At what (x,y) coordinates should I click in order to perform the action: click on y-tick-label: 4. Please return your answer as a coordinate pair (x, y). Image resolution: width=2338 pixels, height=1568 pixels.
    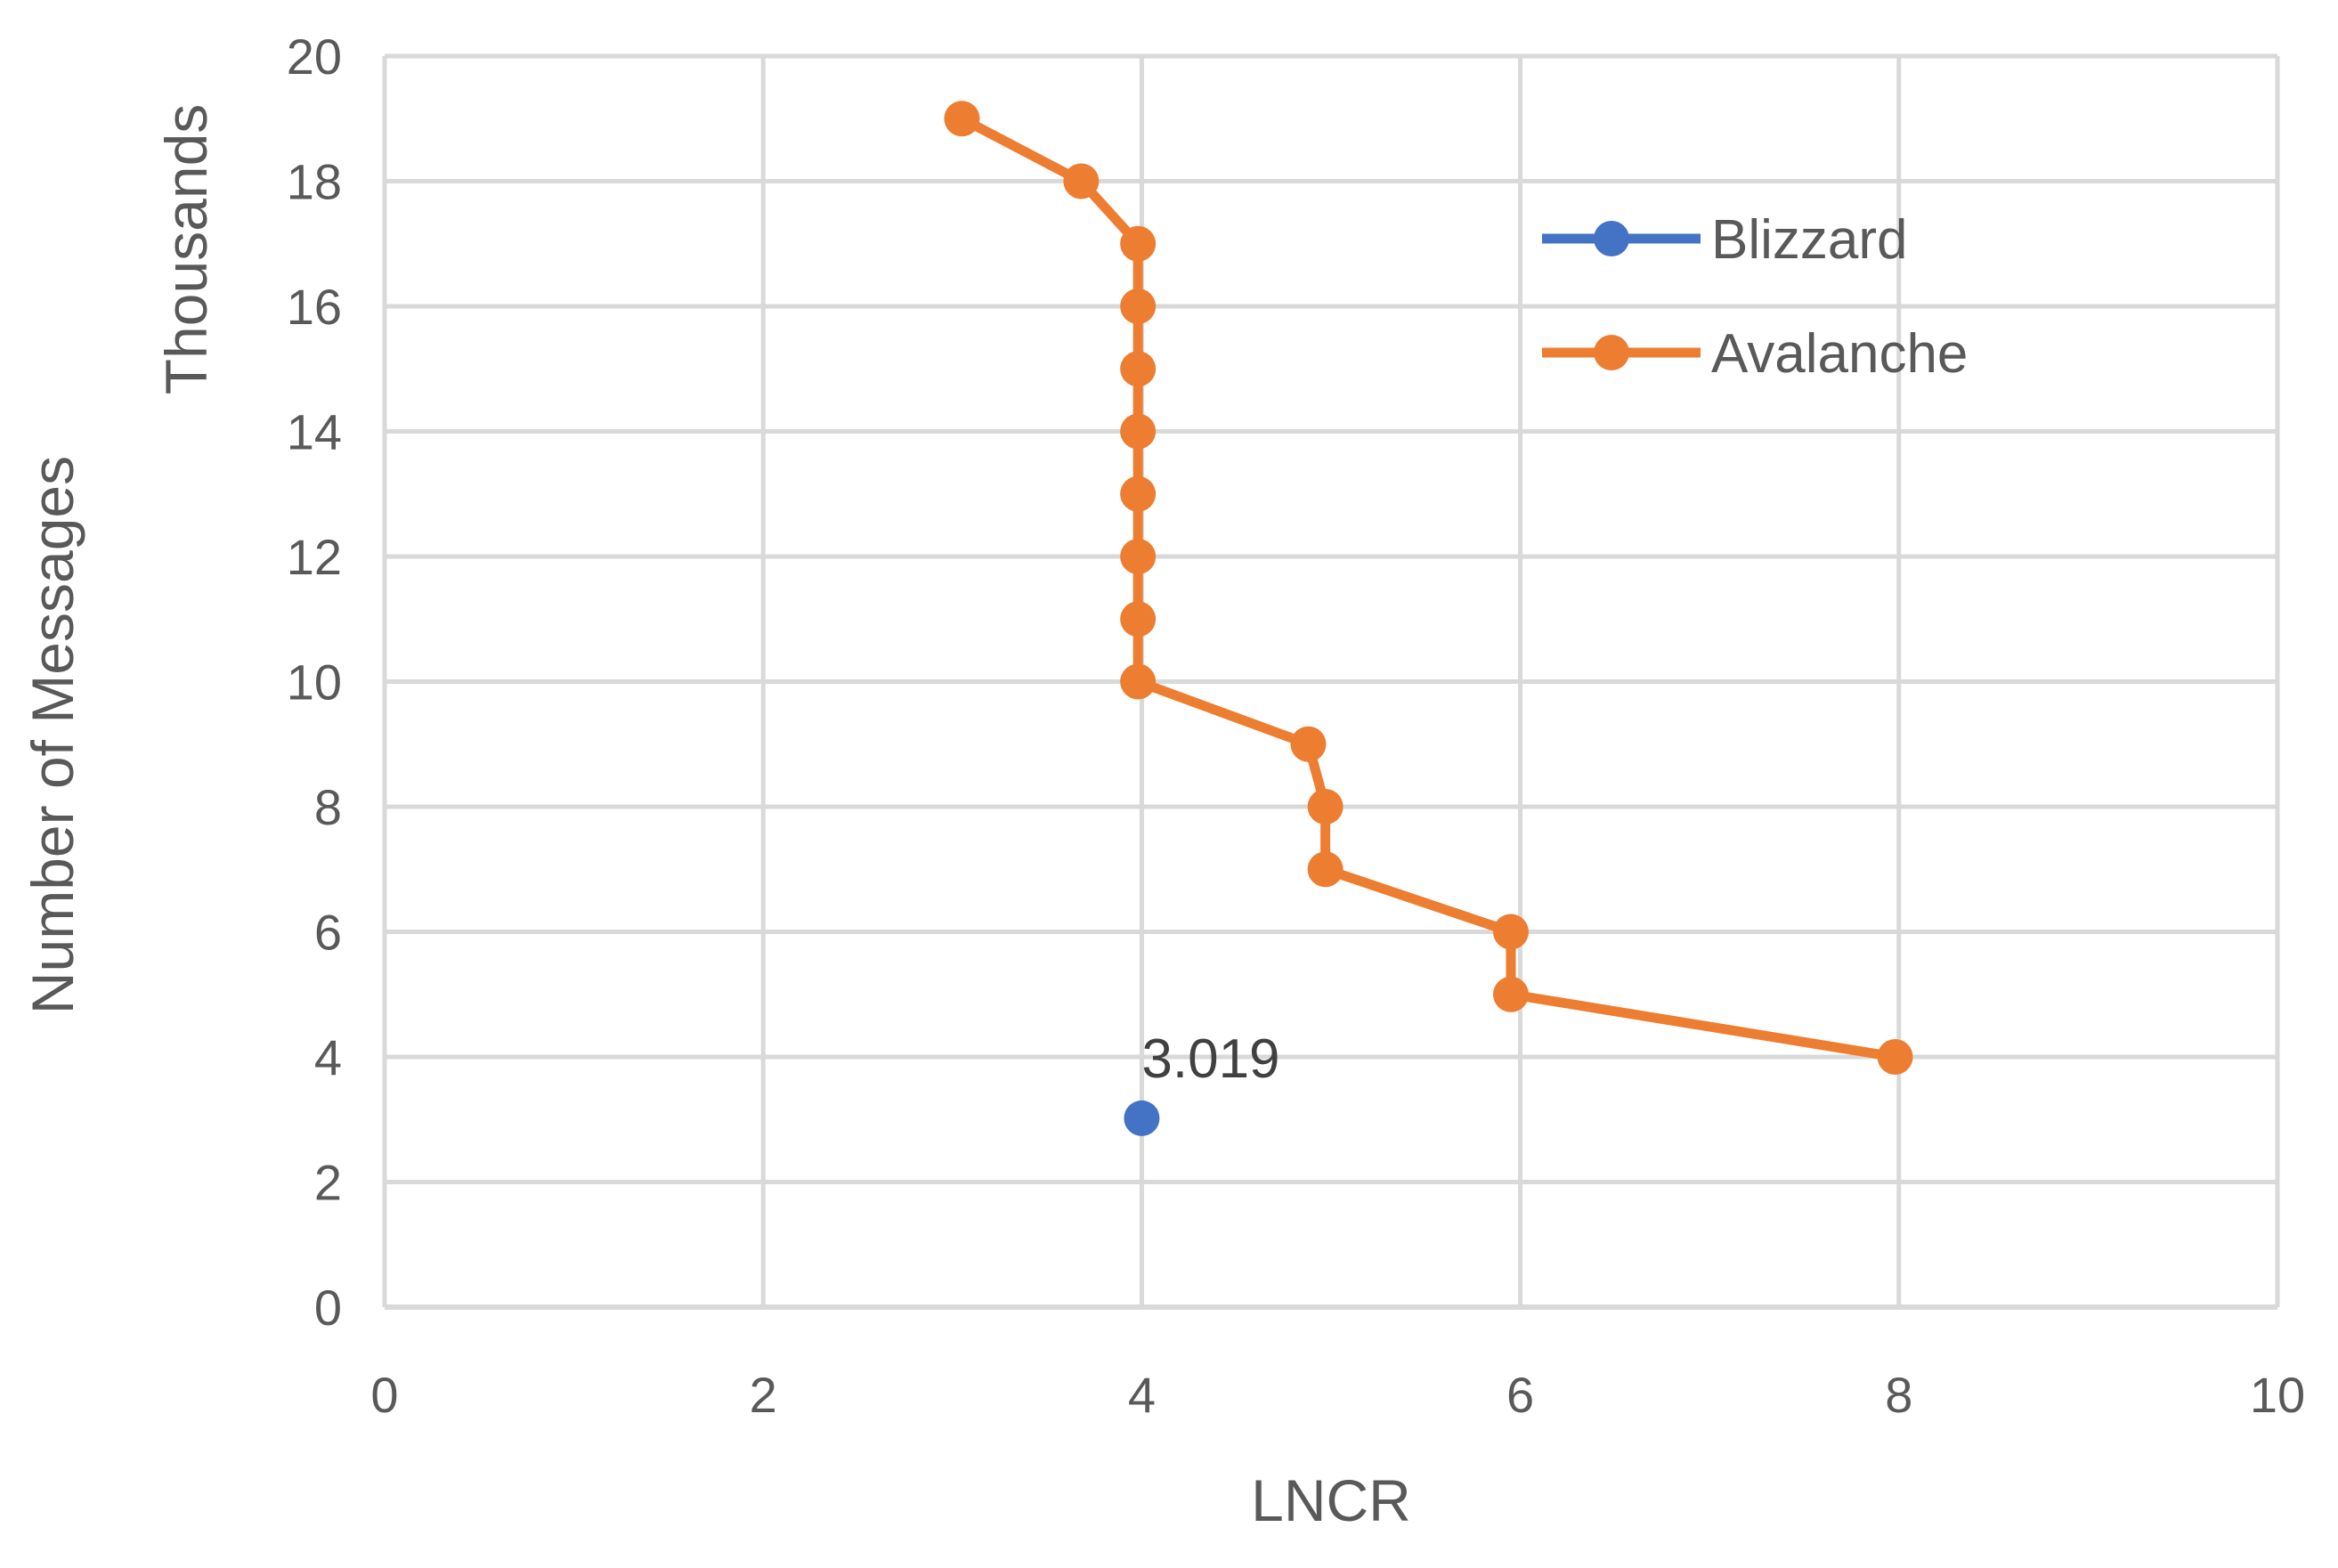
    Looking at the image, I should click on (328, 1057).